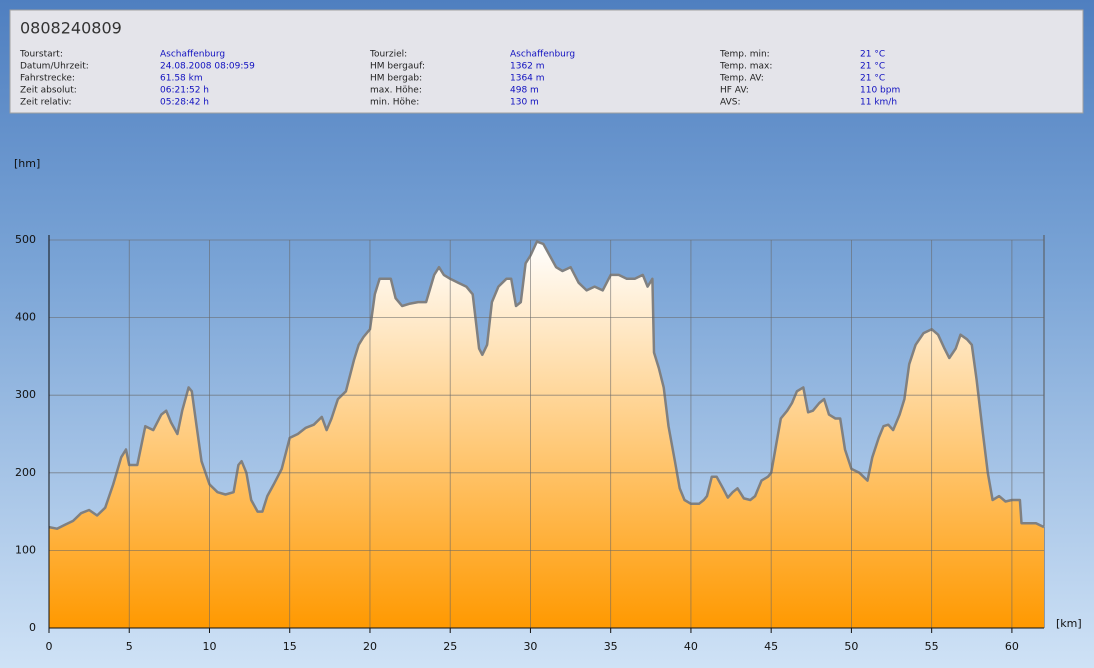 The width and height of the screenshot is (1094, 668). Describe the element at coordinates (49, 646) in the screenshot. I see `x-tick-label: 0` at that location.